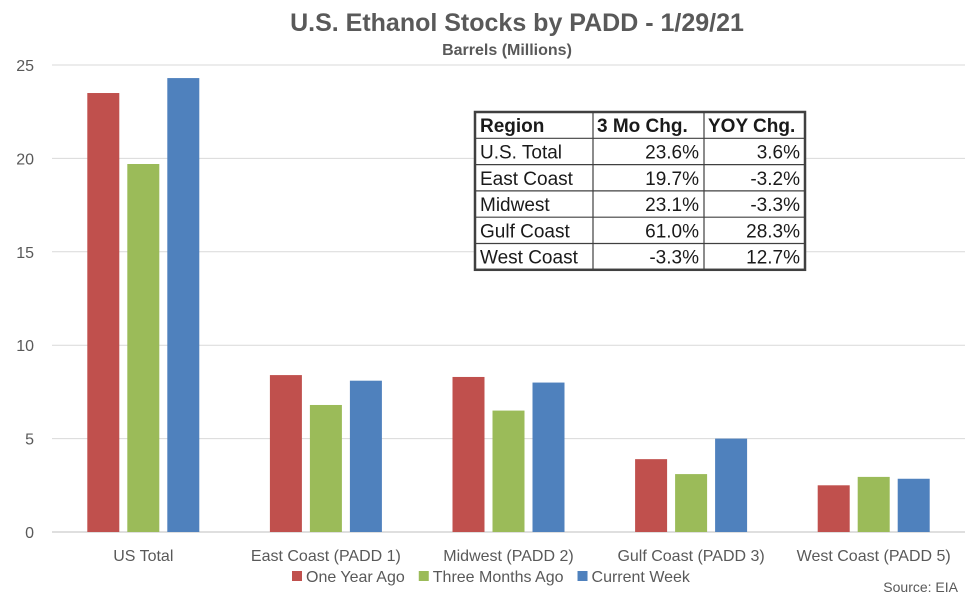  What do you see at coordinates (672, 205) in the screenshot?
I see `table-cell: 23.1%` at bounding box center [672, 205].